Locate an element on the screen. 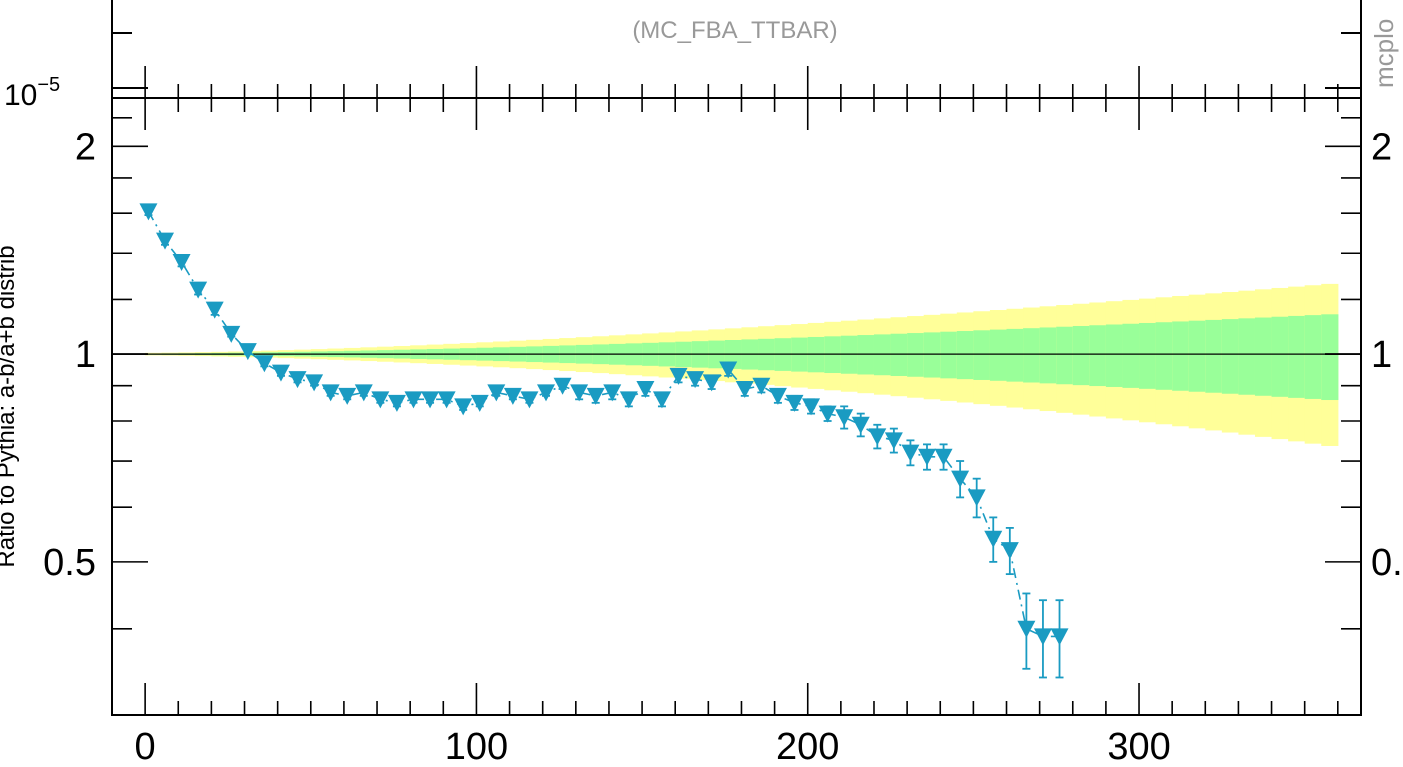 This screenshot has width=1403, height=767. side-label: mcplo is located at coordinates (1384, 53).